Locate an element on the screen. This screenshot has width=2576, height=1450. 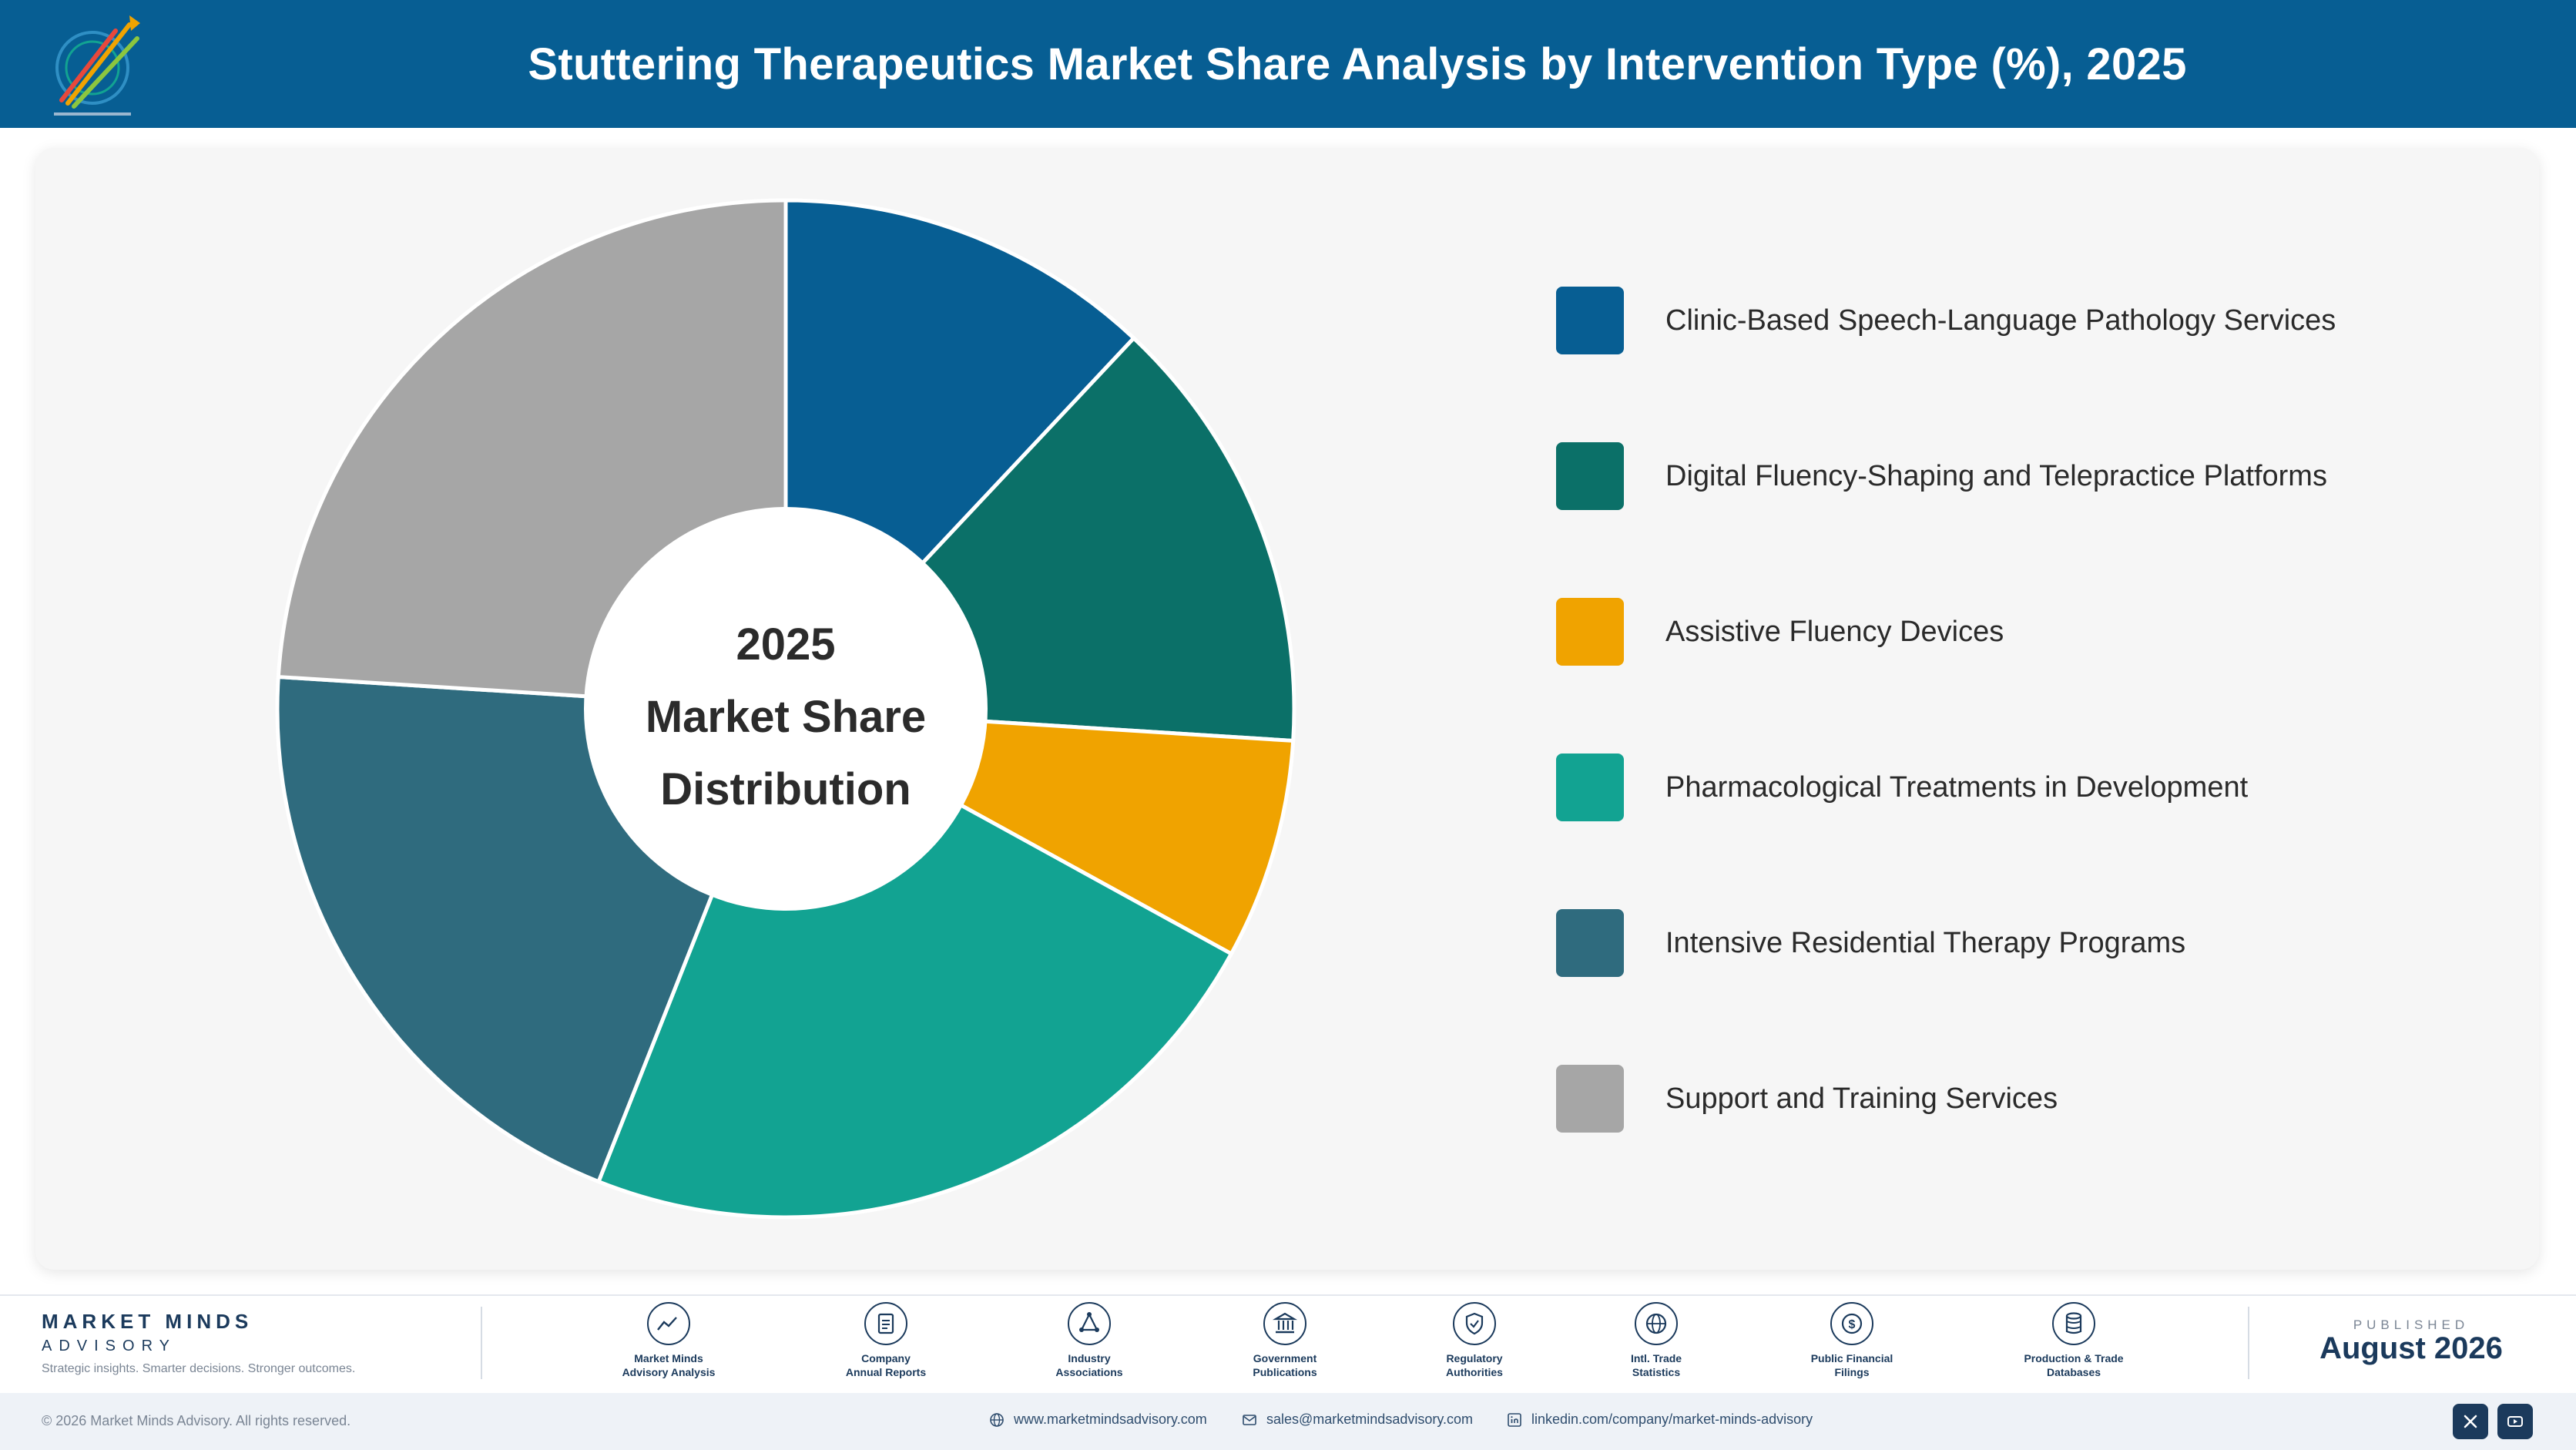
company-logo is located at coordinates (97, 65).